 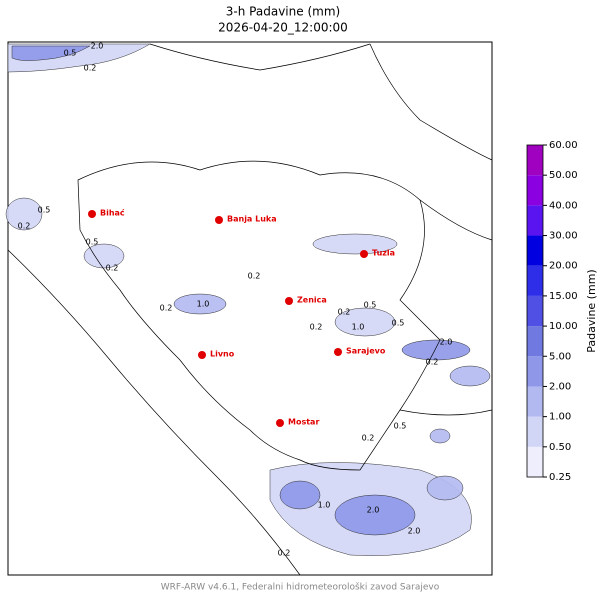 I want to click on colorbar-label: Padavine (mm), so click(x=591, y=310).